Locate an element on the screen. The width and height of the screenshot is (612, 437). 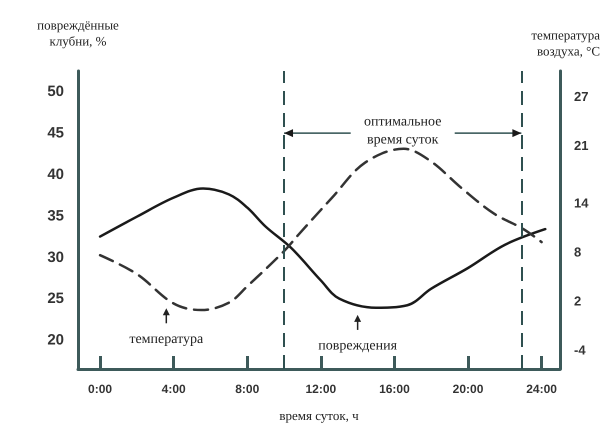
x-tick-label: 12:00 is located at coordinates (321, 389).